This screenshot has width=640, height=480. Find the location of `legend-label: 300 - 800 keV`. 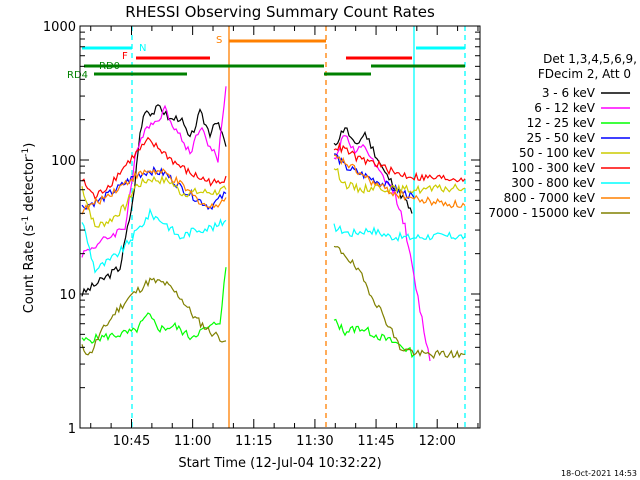

legend-label: 300 - 800 keV is located at coordinates (553, 183).